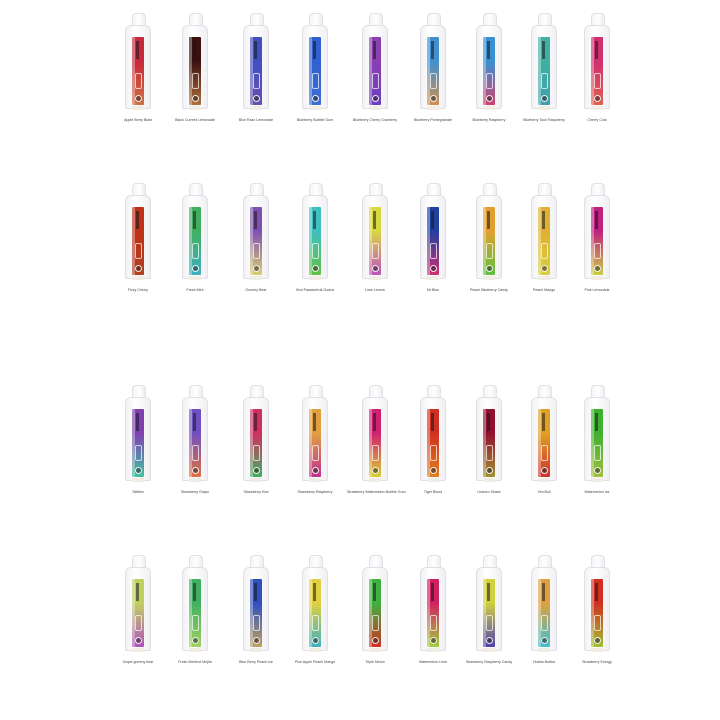 Image resolution: width=720 pixels, height=720 pixels. Describe the element at coordinates (544, 68) in the screenshot. I see `product-card: Blueberry Sour Raspberry` at that location.